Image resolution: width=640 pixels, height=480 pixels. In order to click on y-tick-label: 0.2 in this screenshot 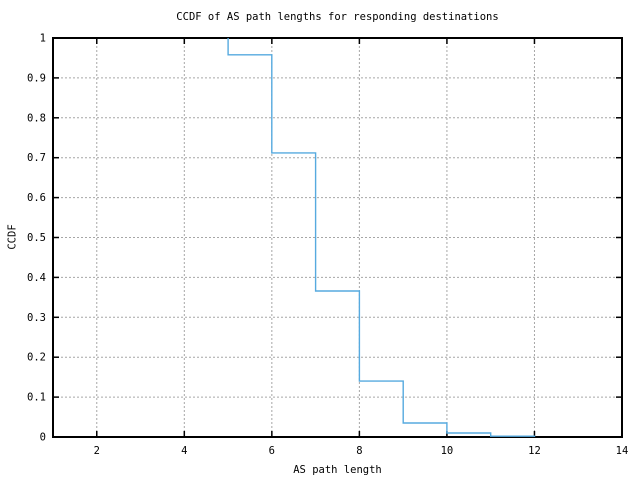, I will do `click(36, 358)`.